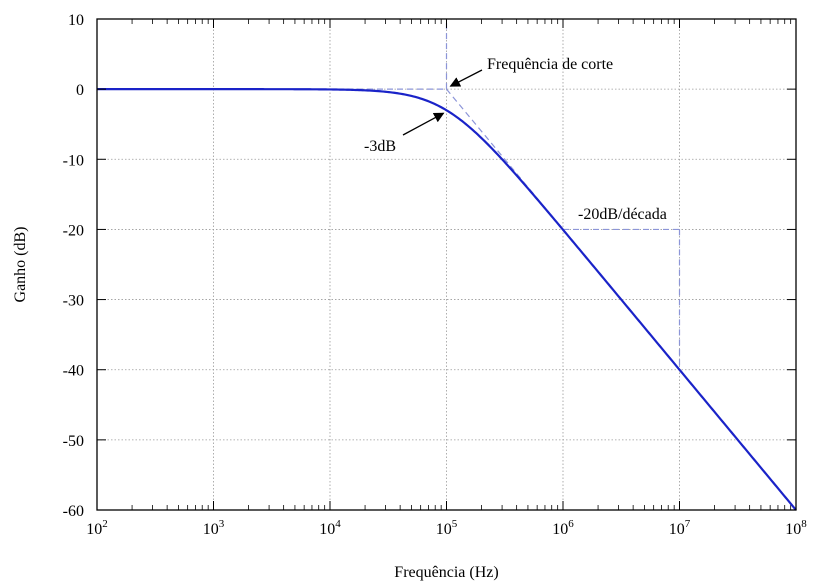 The width and height of the screenshot is (814, 586). What do you see at coordinates (20, 265) in the screenshot?
I see `y-axis-title: Ganho (dB)` at bounding box center [20, 265].